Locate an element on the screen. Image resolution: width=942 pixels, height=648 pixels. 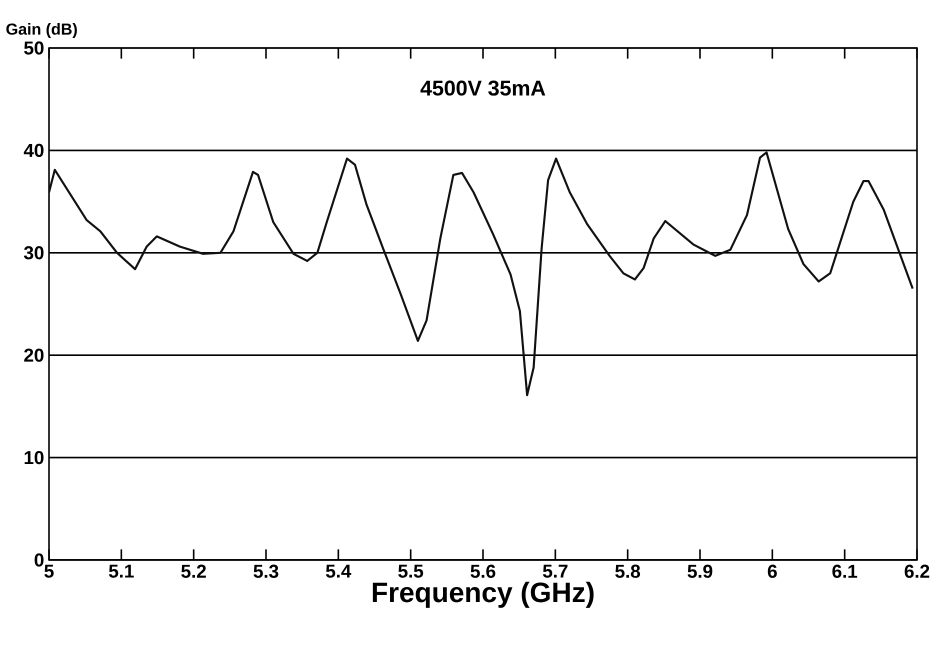
x-tick-label: 5.9 is located at coordinates (700, 571).